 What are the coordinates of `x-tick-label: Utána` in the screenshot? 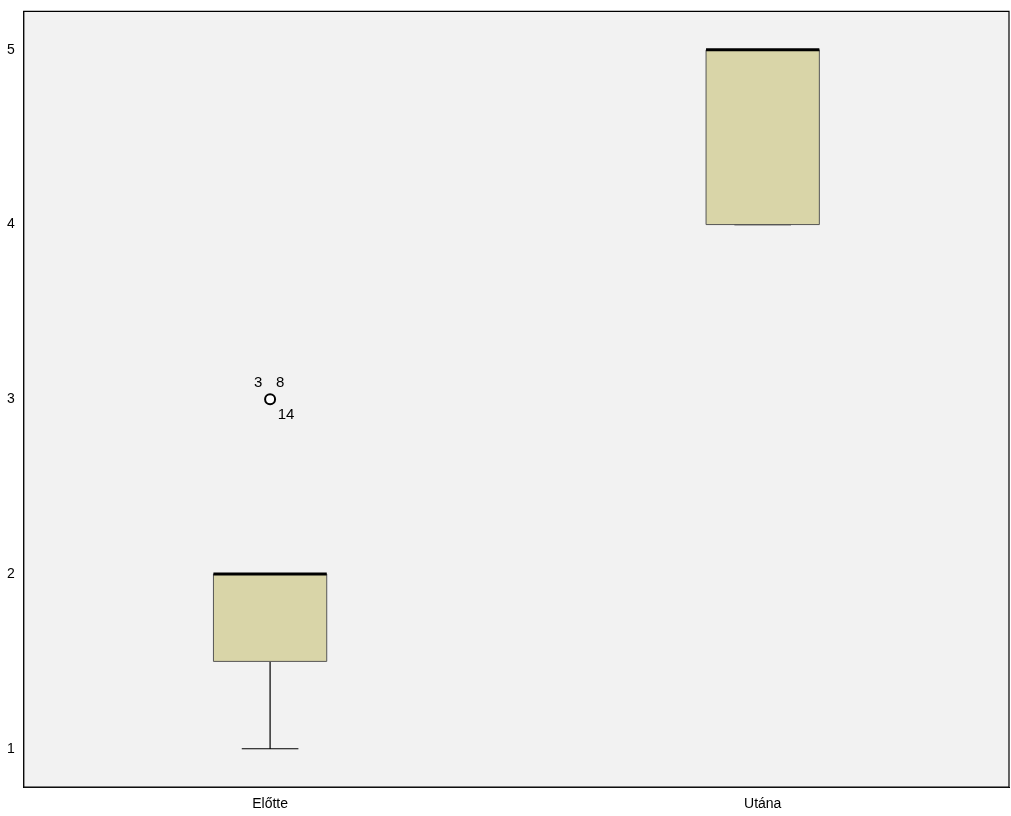 It's located at (763, 803).